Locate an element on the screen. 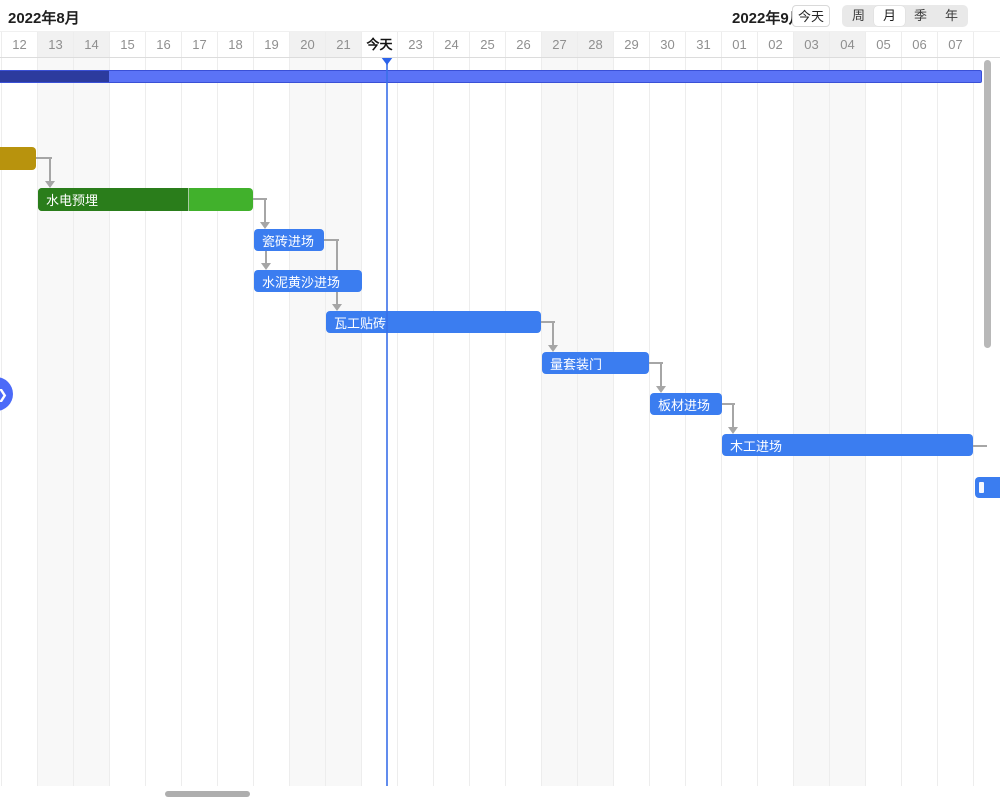 The width and height of the screenshot is (1000, 800). chevron-right-icon: ❯ is located at coordinates (4, 394).